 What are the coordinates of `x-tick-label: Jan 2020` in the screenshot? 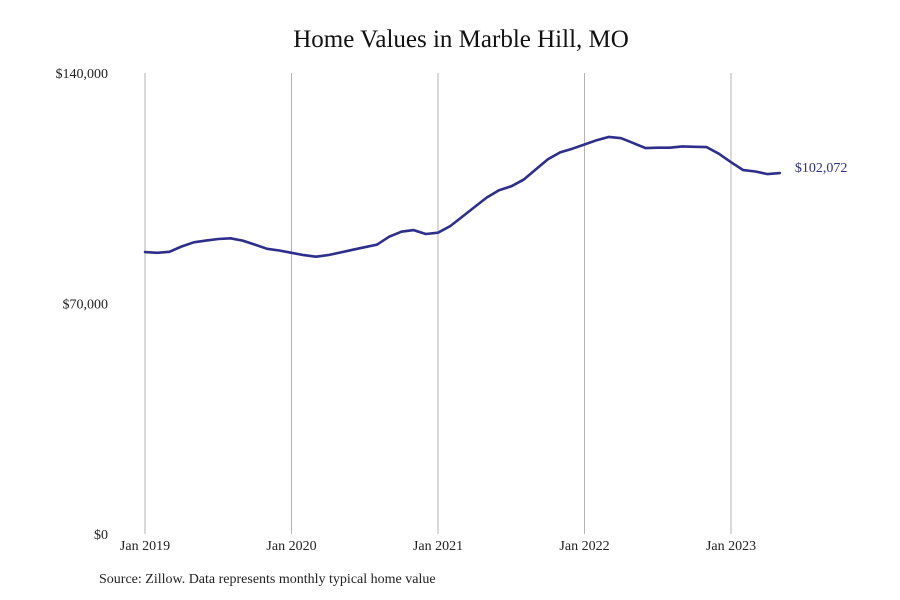 It's located at (291, 546).